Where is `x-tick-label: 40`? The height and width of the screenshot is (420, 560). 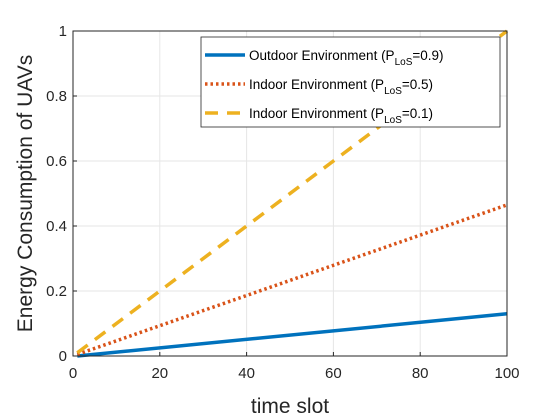 x-tick-label: 40 is located at coordinates (246, 373).